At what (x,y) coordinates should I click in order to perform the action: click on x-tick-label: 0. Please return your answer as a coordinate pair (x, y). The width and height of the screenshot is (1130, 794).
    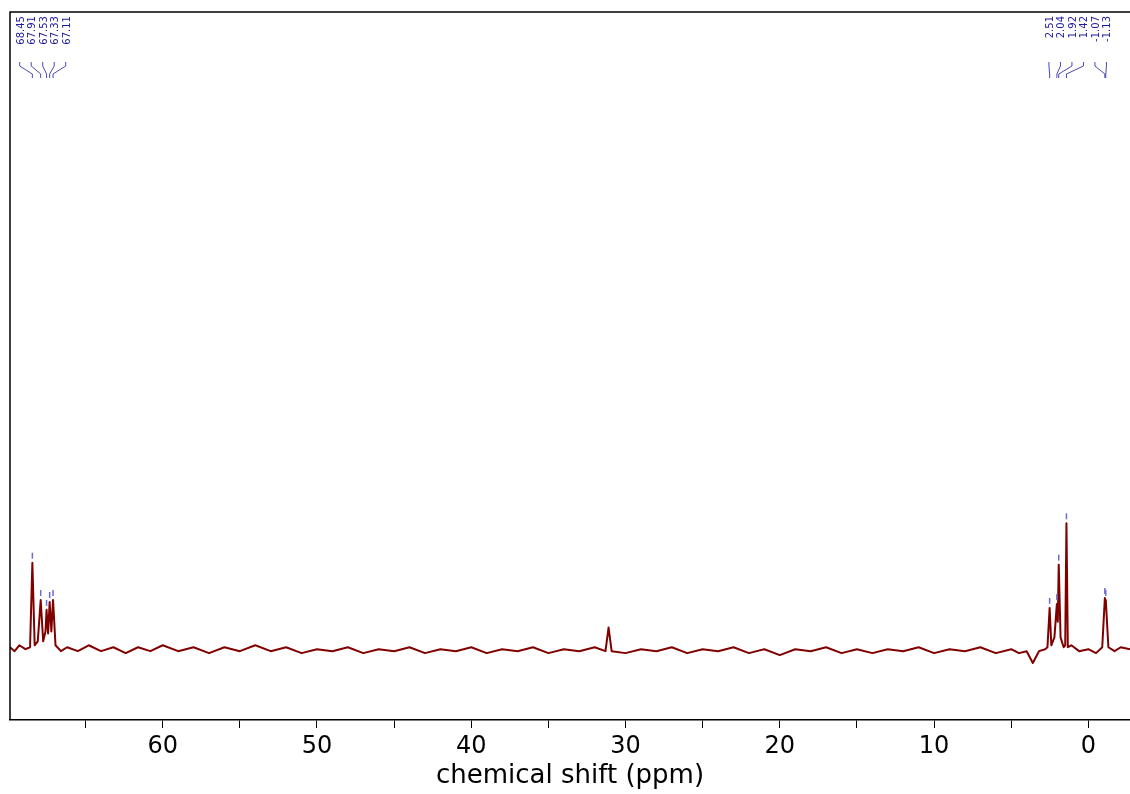
    Looking at the image, I should click on (1088, 744).